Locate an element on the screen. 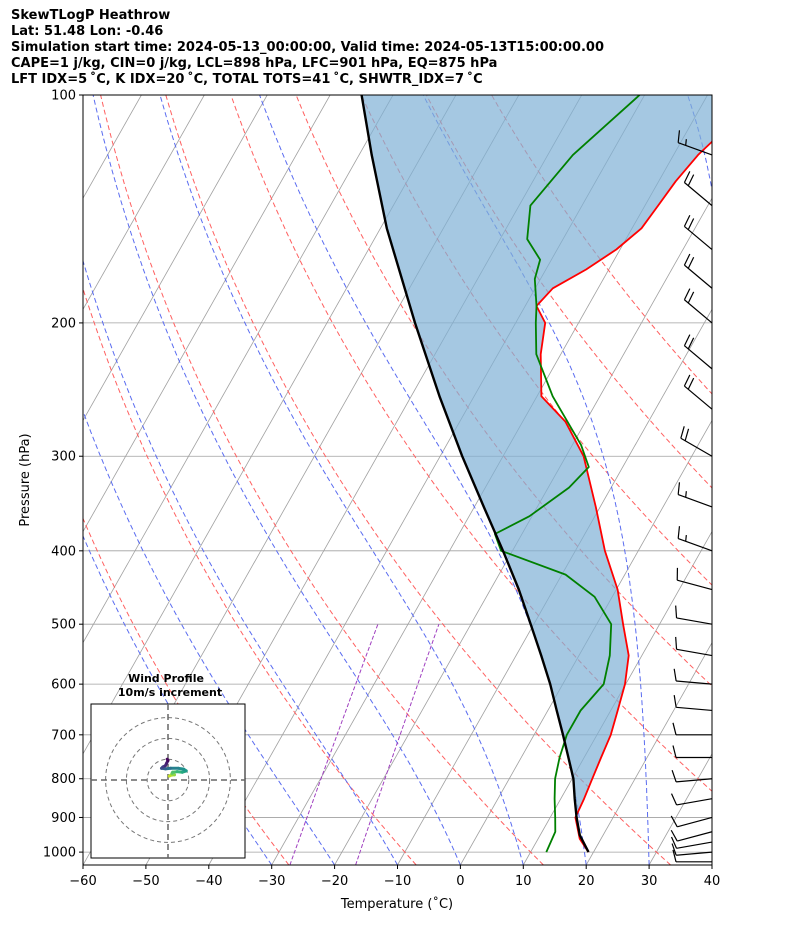  x-tick-label: 20 is located at coordinates (586, 881).